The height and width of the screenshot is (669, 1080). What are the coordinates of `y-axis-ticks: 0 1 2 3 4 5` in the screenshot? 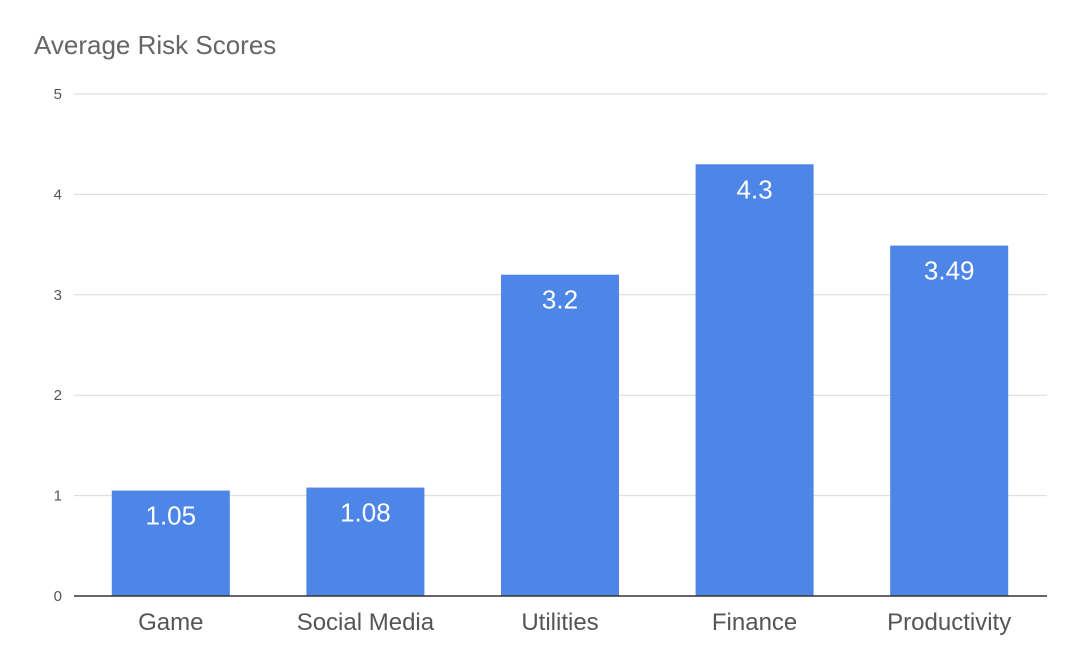 It's located at (58, 345).